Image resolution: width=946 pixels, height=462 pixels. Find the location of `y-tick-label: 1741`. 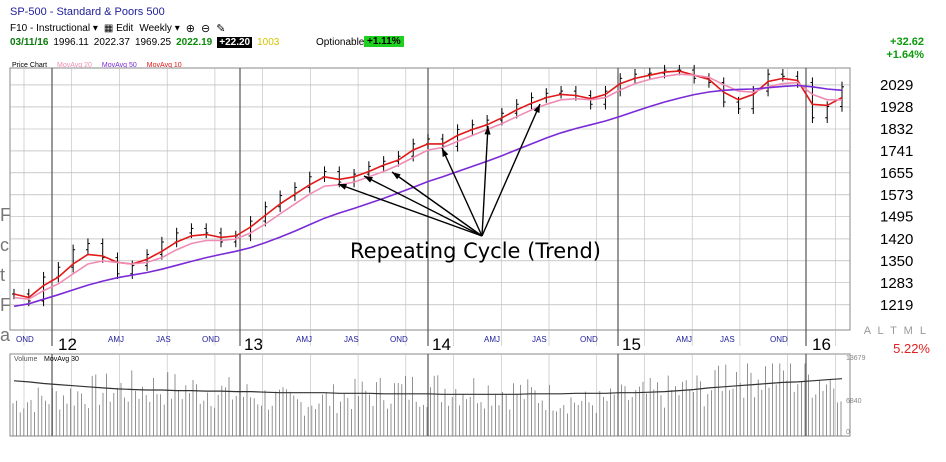

y-tick-label: 1741 is located at coordinates (896, 151).